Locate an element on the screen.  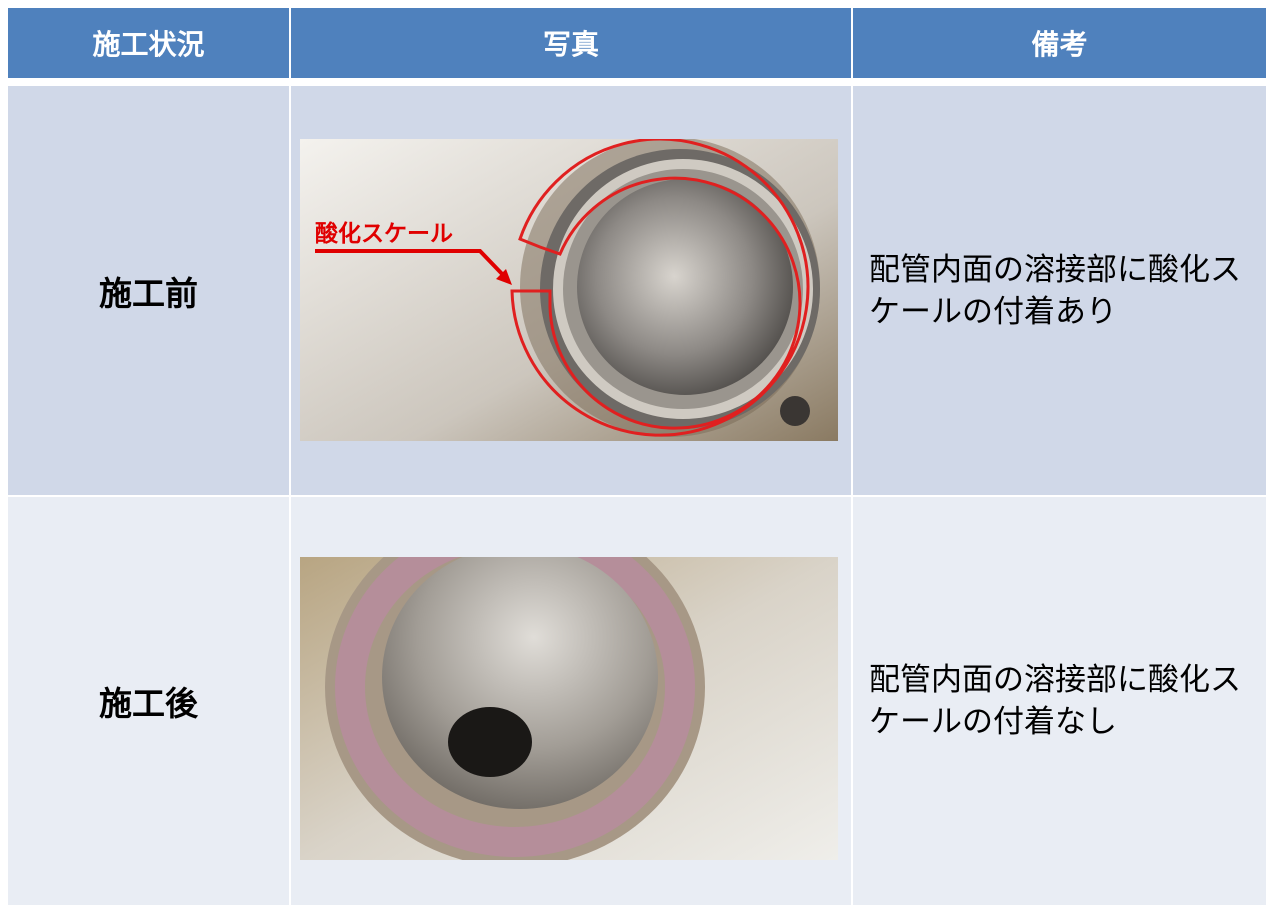
remarks-cell: 配管内面の溶接部に酸化スケールの付着あり is located at coordinates (1059, 290).